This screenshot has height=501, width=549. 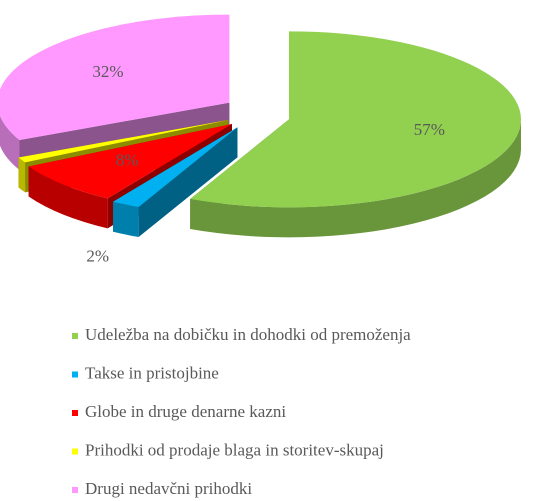 I want to click on data-label: 32%, so click(x=107, y=71).